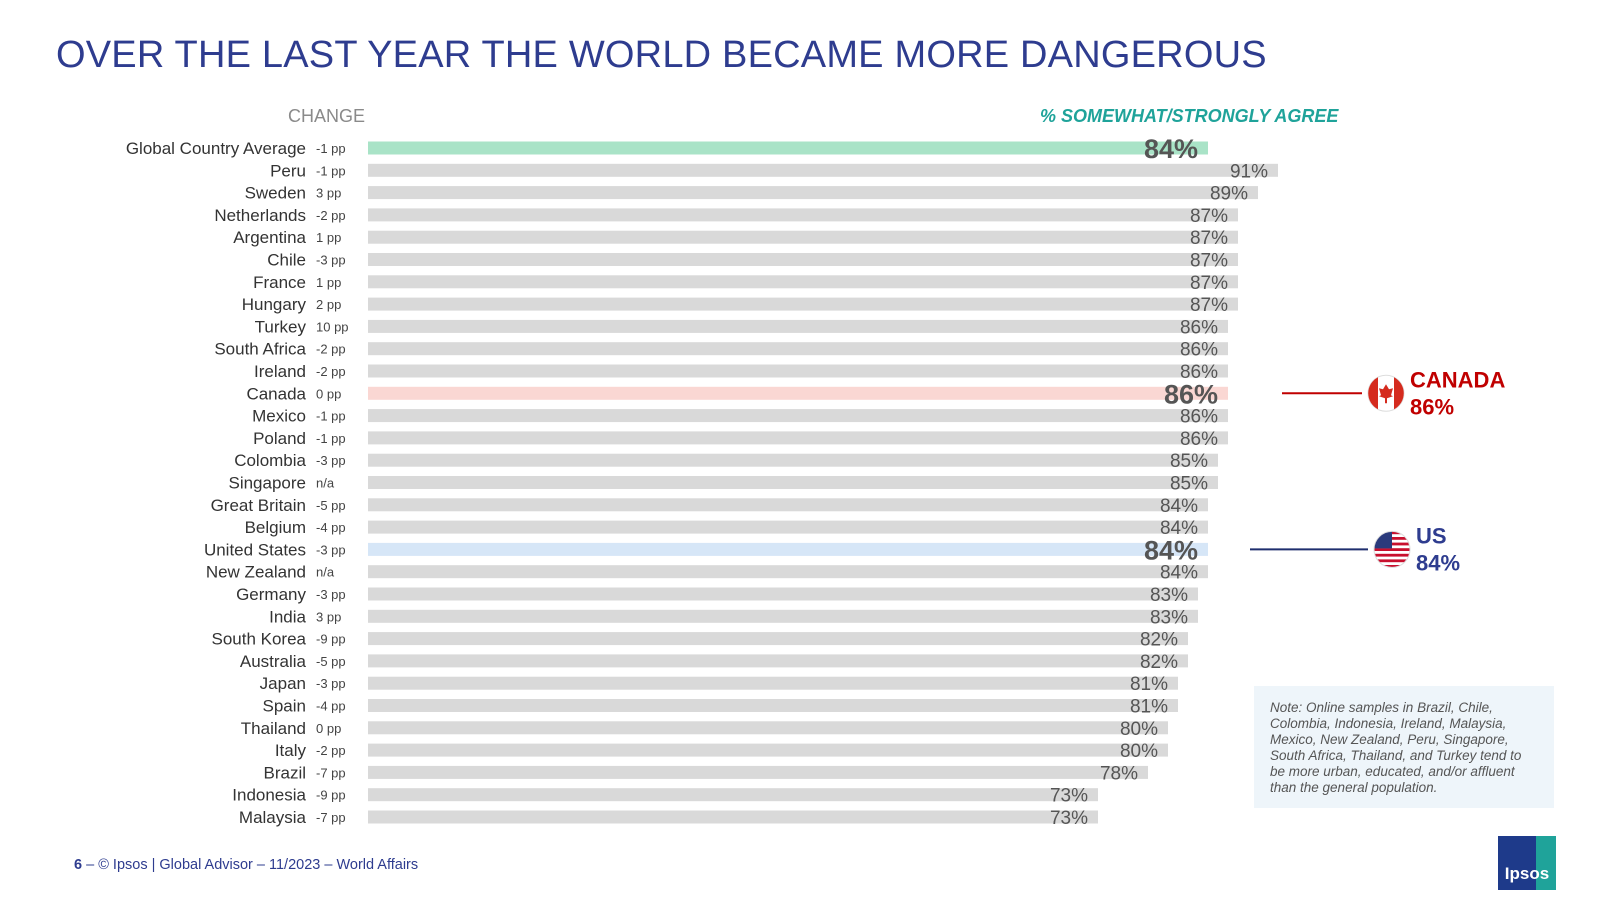  I want to click on canada-callout-name: CANADA, so click(1457, 379).